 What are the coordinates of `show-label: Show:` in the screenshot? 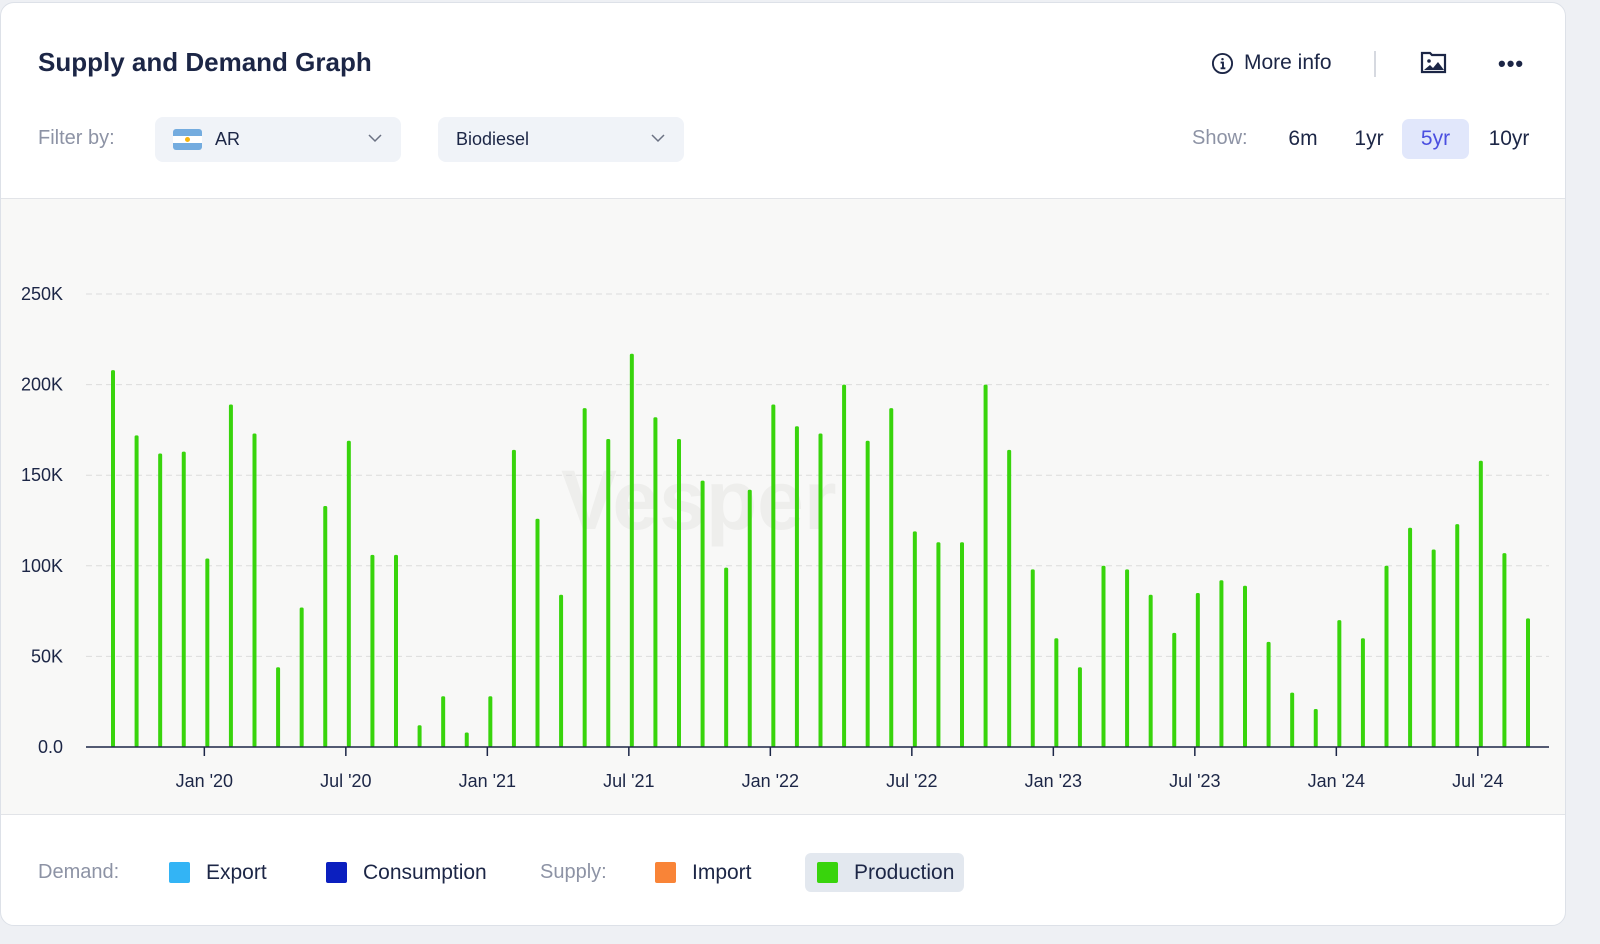 It's located at (1220, 138).